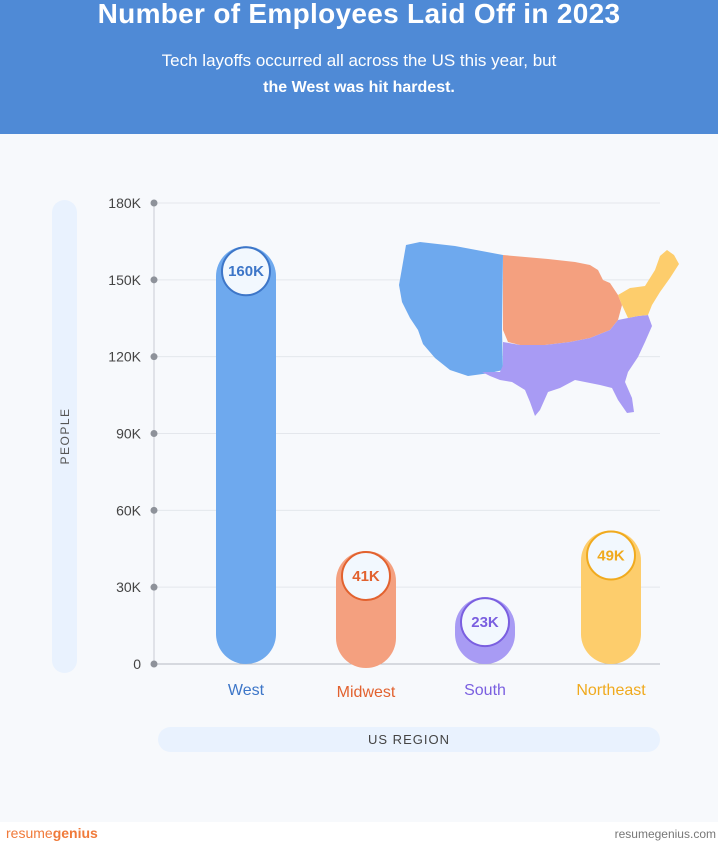  Describe the element at coordinates (611, 690) in the screenshot. I see `x-category-label: Northeast` at that location.